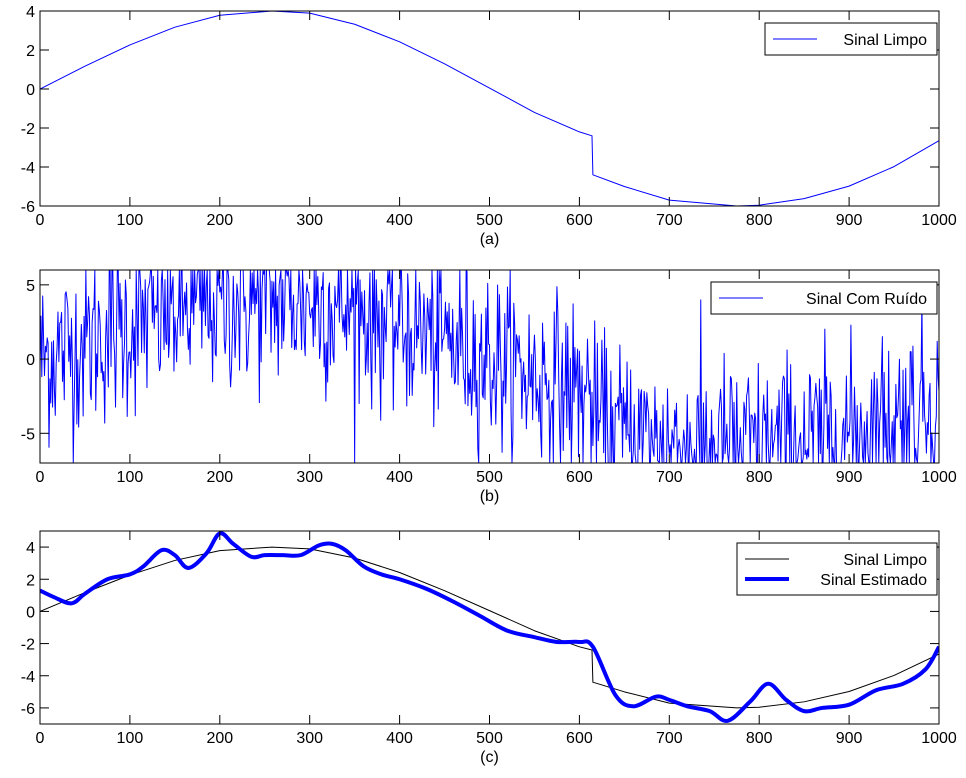 This screenshot has width=966, height=778. I want to click on legend-box, so click(837, 569).